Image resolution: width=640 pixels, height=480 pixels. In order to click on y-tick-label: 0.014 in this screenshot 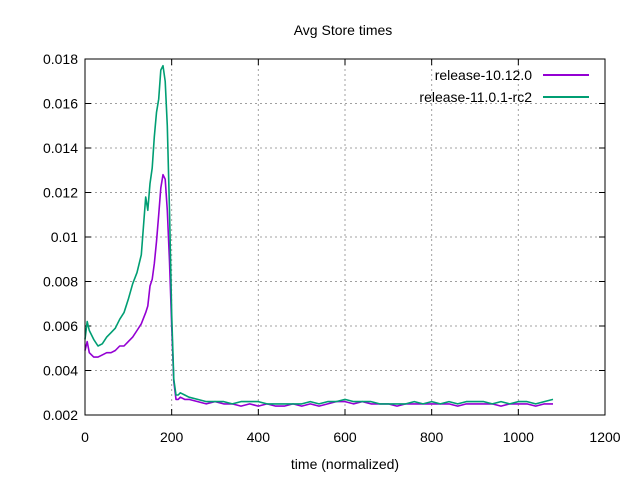, I will do `click(60, 148)`.